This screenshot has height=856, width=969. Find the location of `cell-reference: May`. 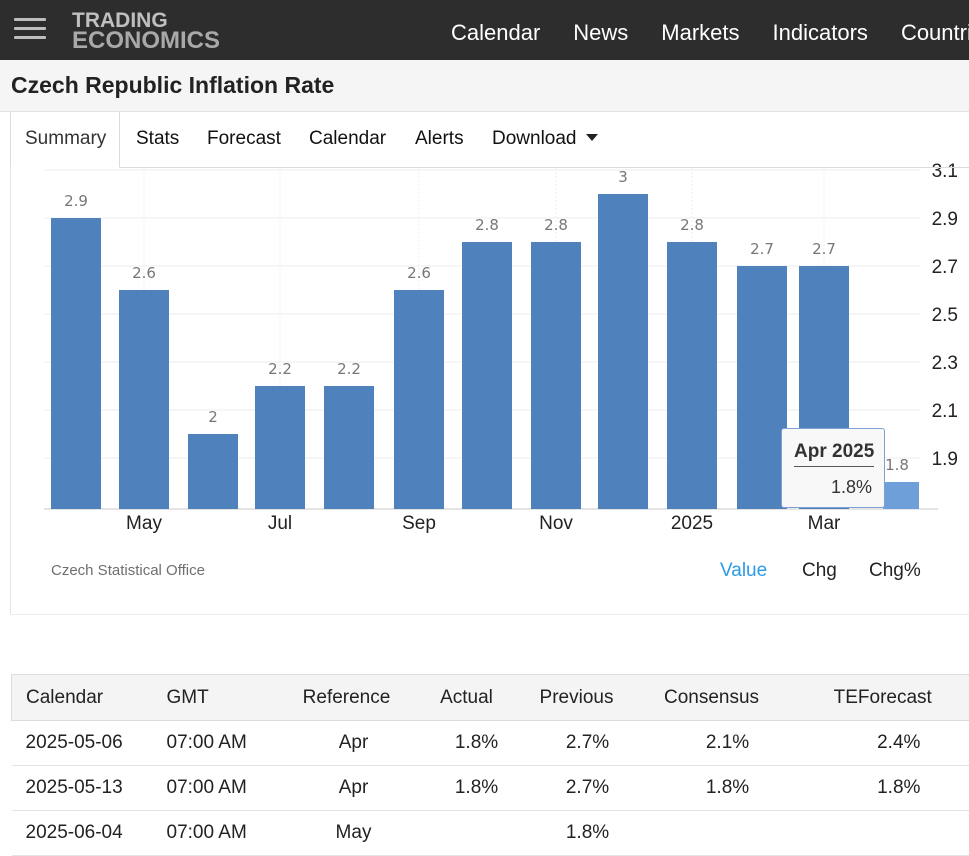

cell-reference: May is located at coordinates (347, 833).